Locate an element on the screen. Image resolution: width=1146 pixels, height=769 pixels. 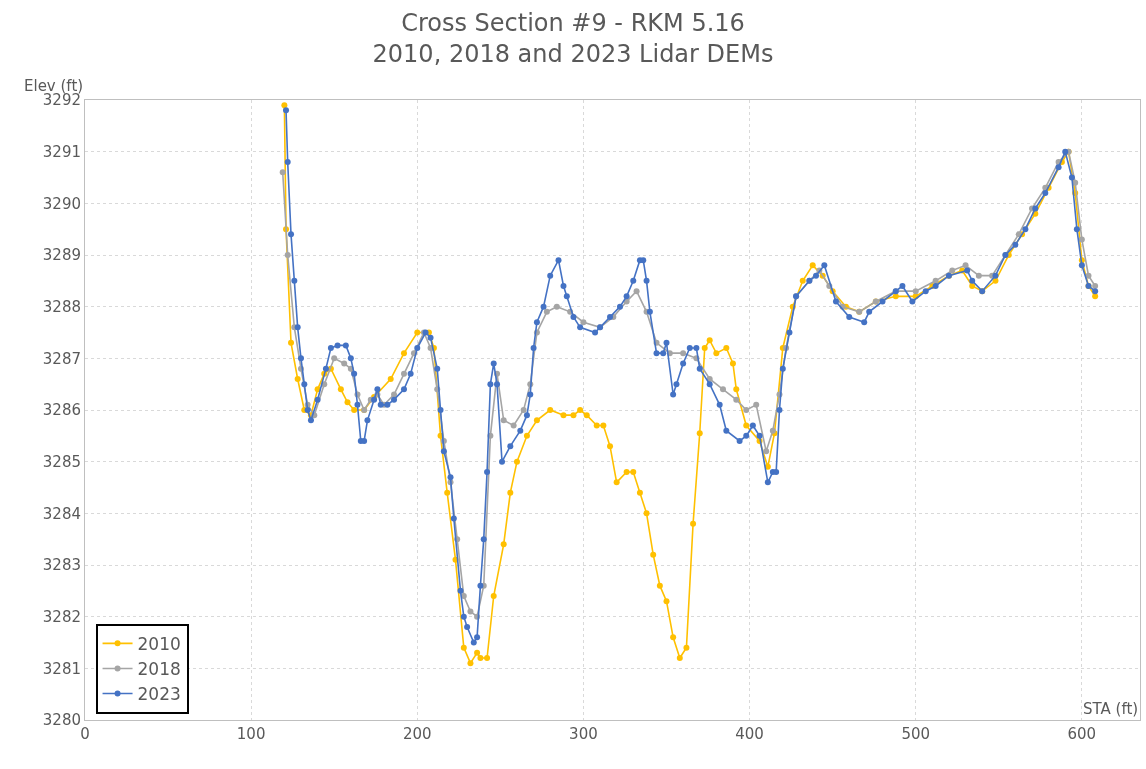
x-axis-title: STA (ft) is located at coordinates (1111, 709).